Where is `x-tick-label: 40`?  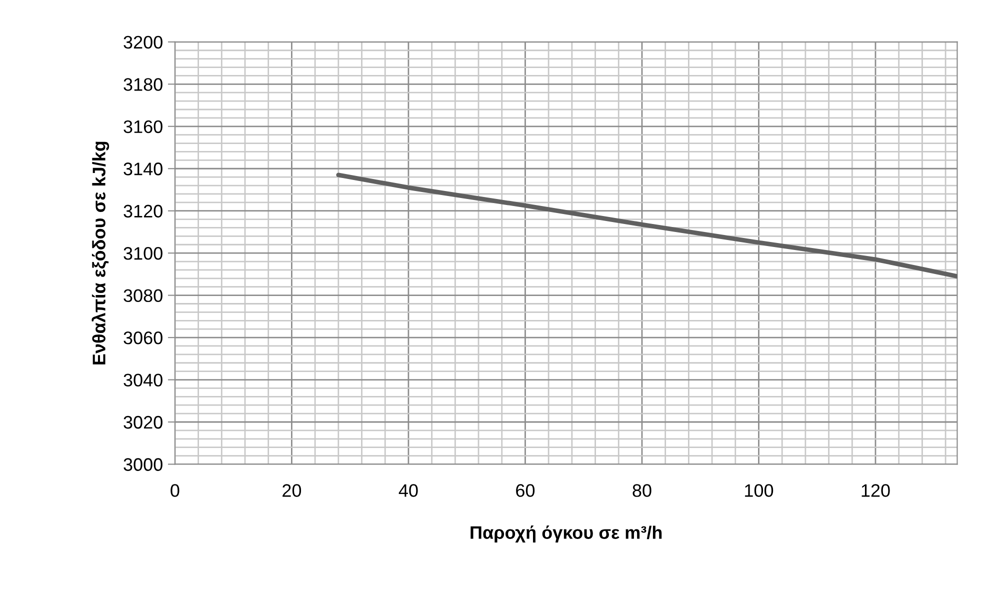 x-tick-label: 40 is located at coordinates (408, 490).